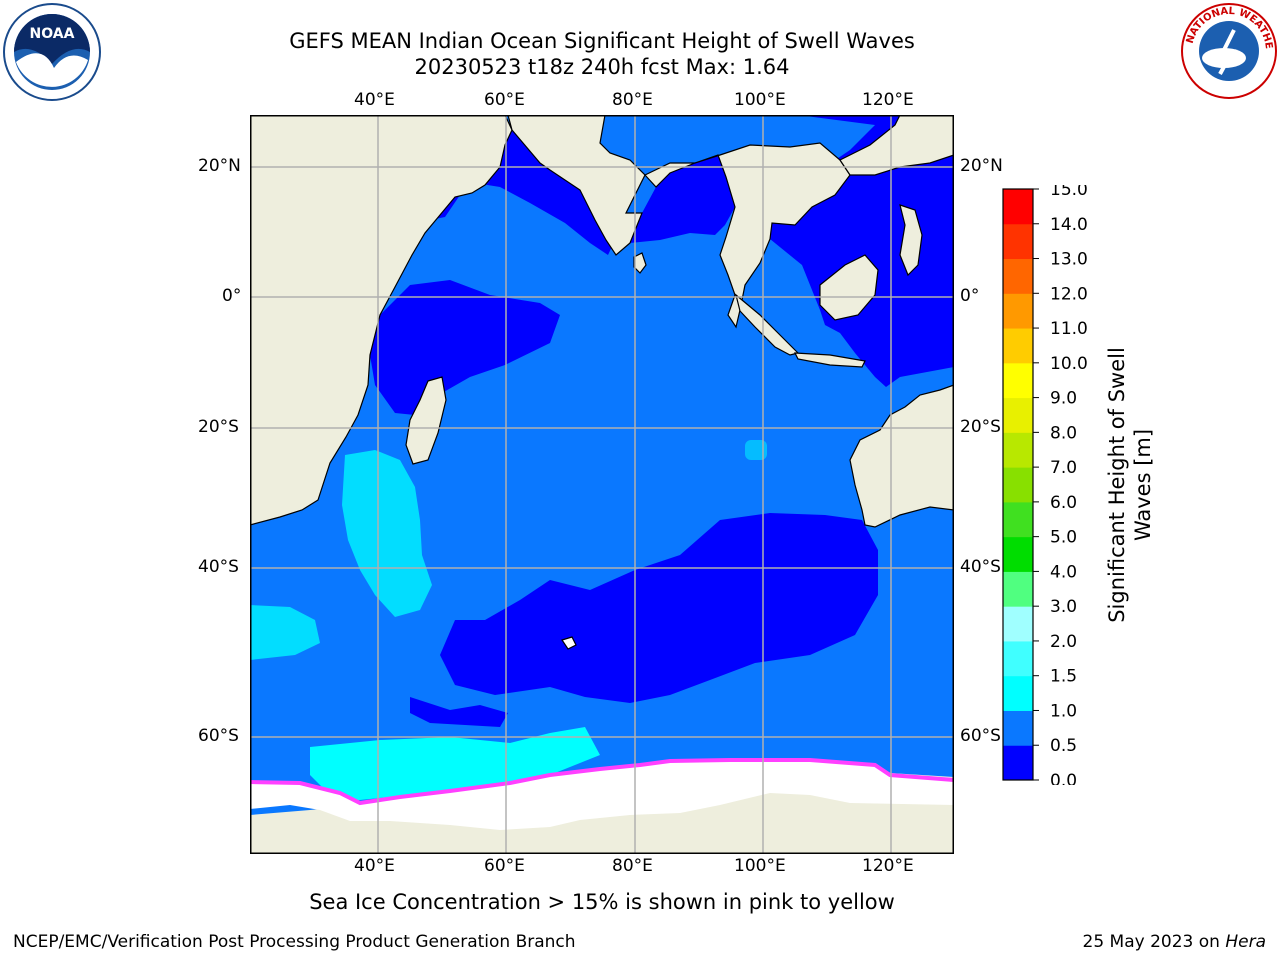 The height and width of the screenshot is (960, 1280). What do you see at coordinates (374, 866) in the screenshot?
I see `lon-tick-bottom-40e: 40°E` at bounding box center [374, 866].